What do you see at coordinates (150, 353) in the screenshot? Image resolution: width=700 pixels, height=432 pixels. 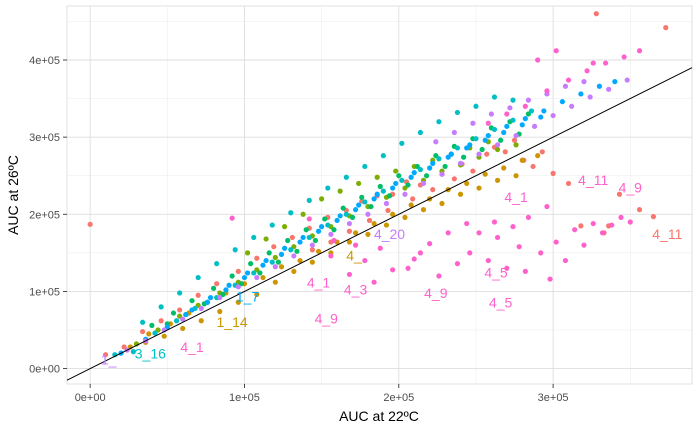 I see `point-label: 3_16` at bounding box center [150, 353].